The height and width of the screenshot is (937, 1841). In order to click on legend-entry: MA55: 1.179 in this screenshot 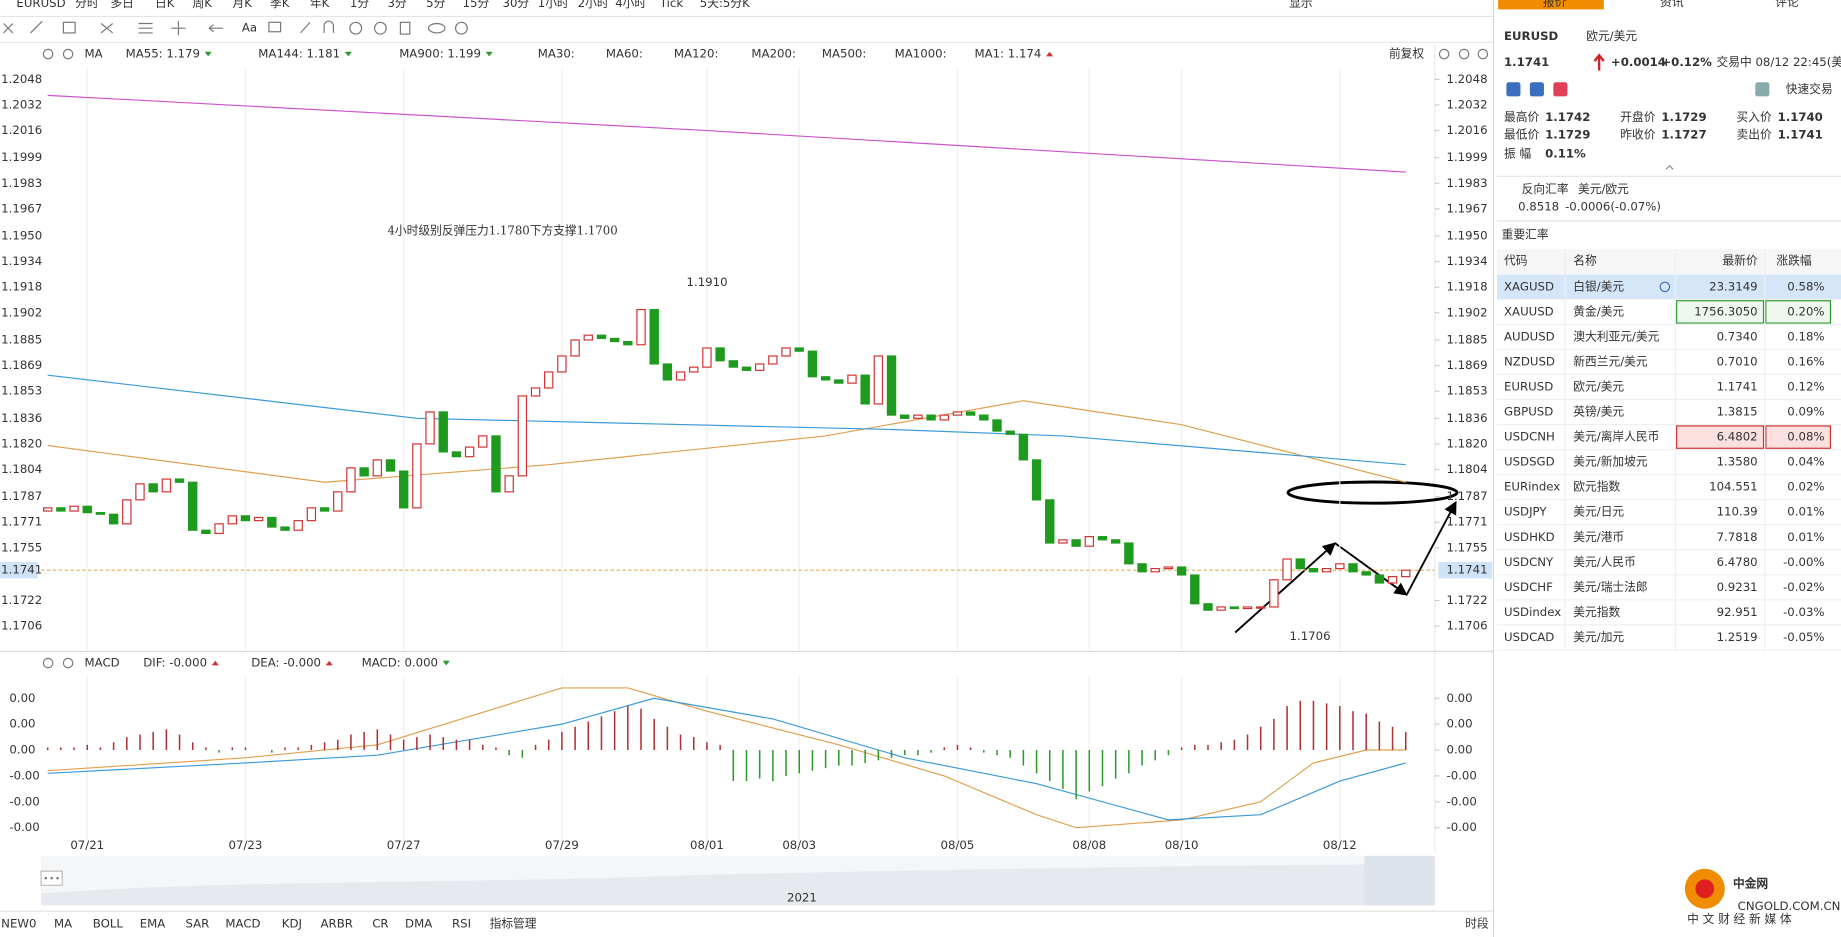, I will do `click(163, 54)`.